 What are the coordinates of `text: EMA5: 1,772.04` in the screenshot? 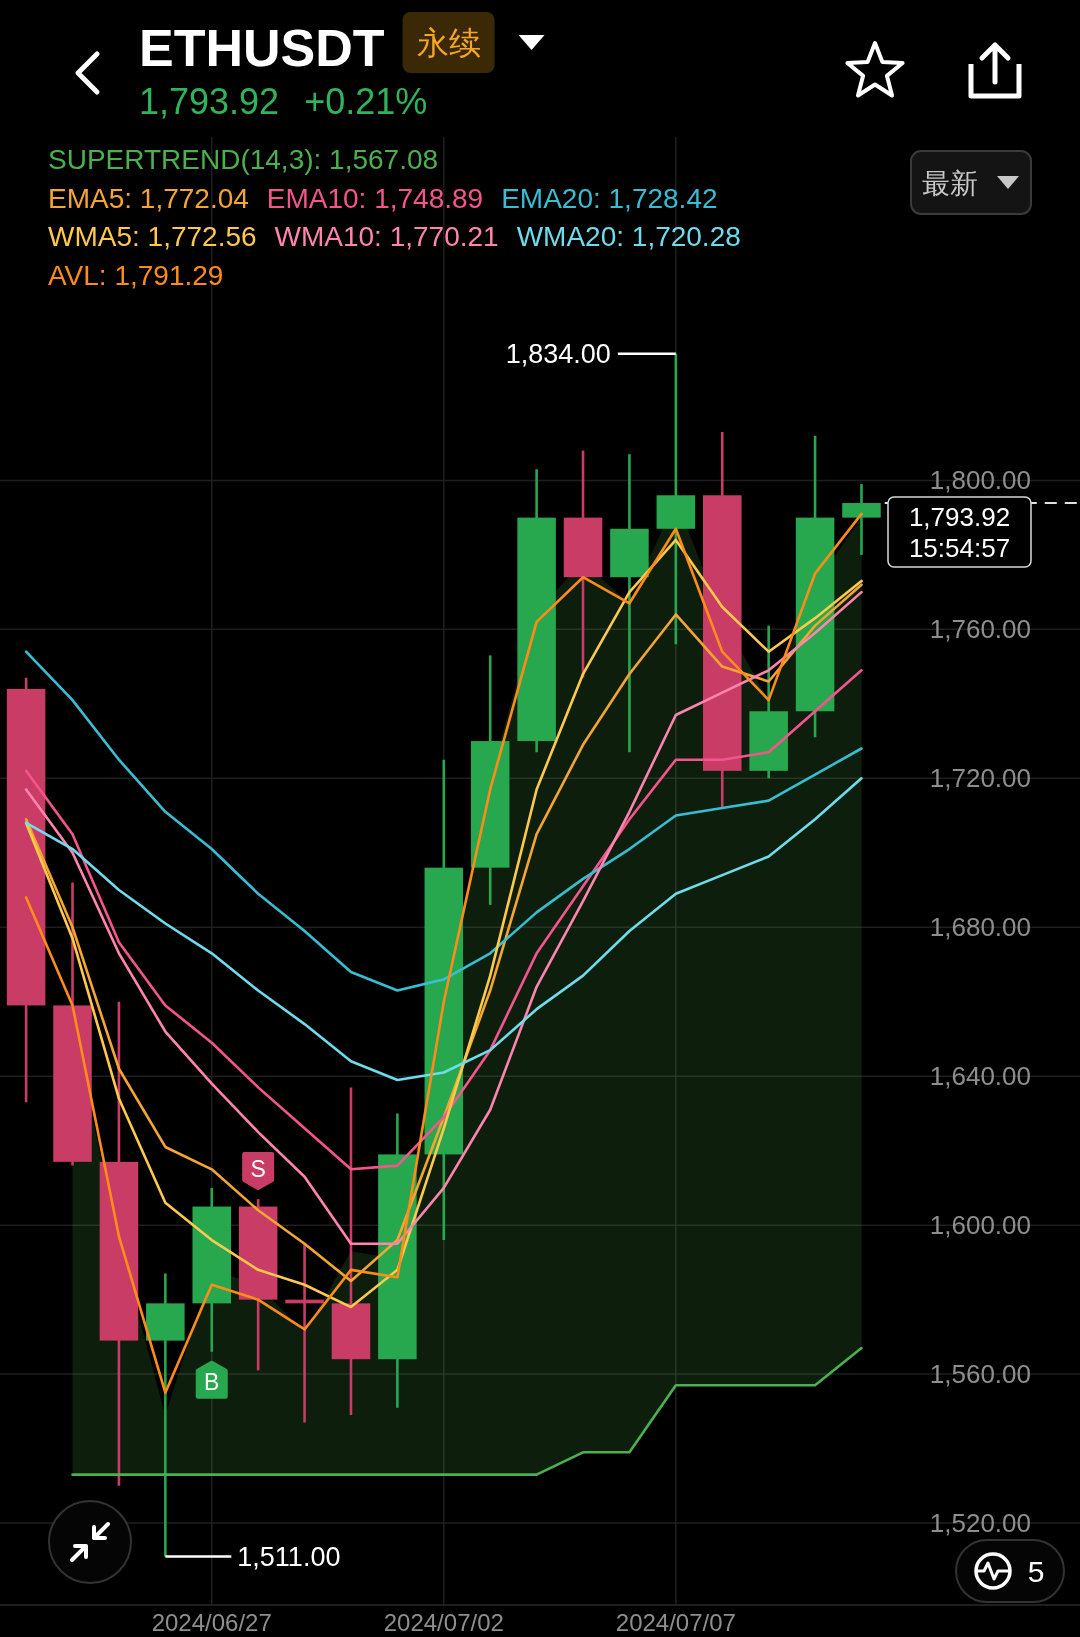 It's located at (148, 198).